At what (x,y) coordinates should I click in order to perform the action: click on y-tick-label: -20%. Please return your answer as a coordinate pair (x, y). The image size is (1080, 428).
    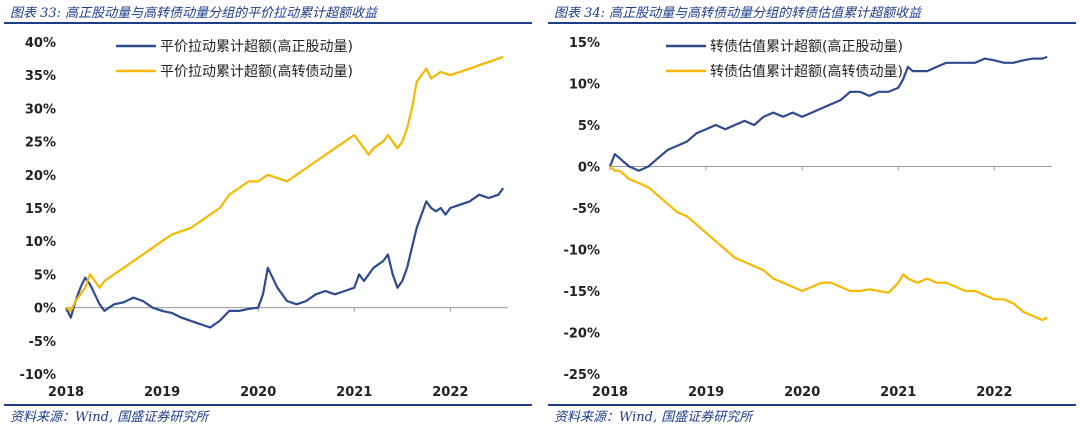
    Looking at the image, I should click on (581, 334).